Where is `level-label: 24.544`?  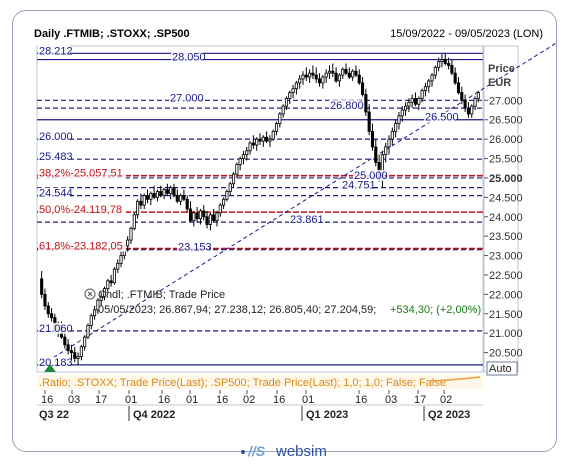
level-label: 24.544 is located at coordinates (56, 194).